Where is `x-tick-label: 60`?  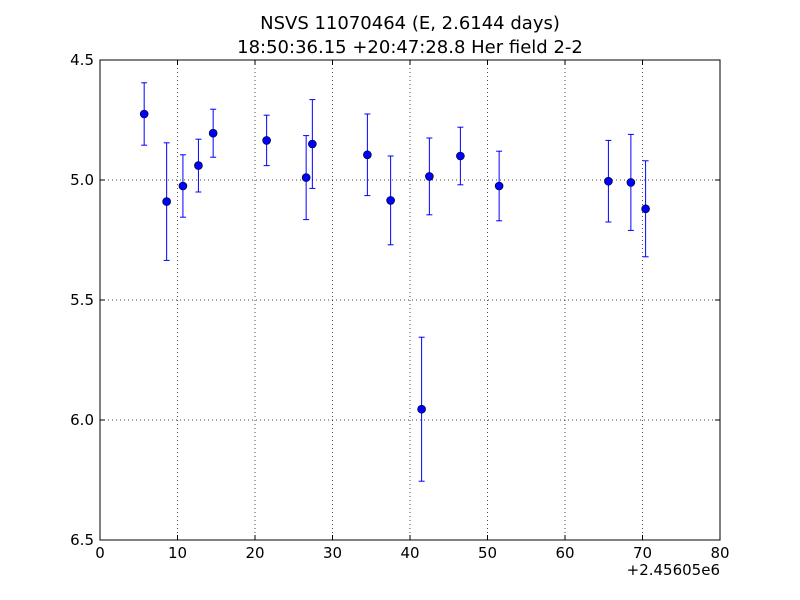 x-tick-label: 60 is located at coordinates (564, 553).